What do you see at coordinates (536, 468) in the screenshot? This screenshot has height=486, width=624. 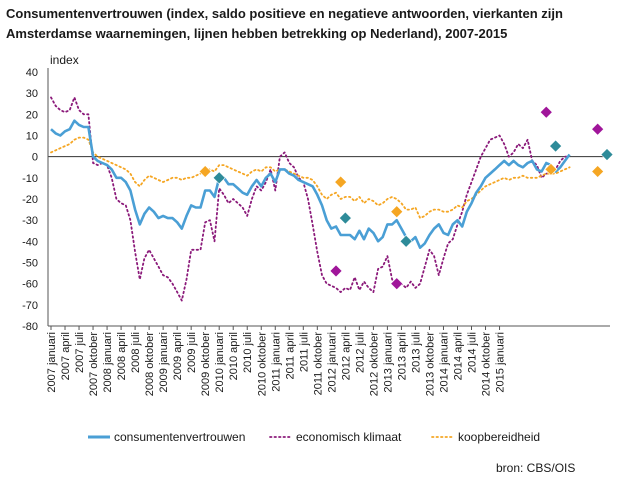 I see `chart-source: bron: CBS/OIS` at bounding box center [536, 468].